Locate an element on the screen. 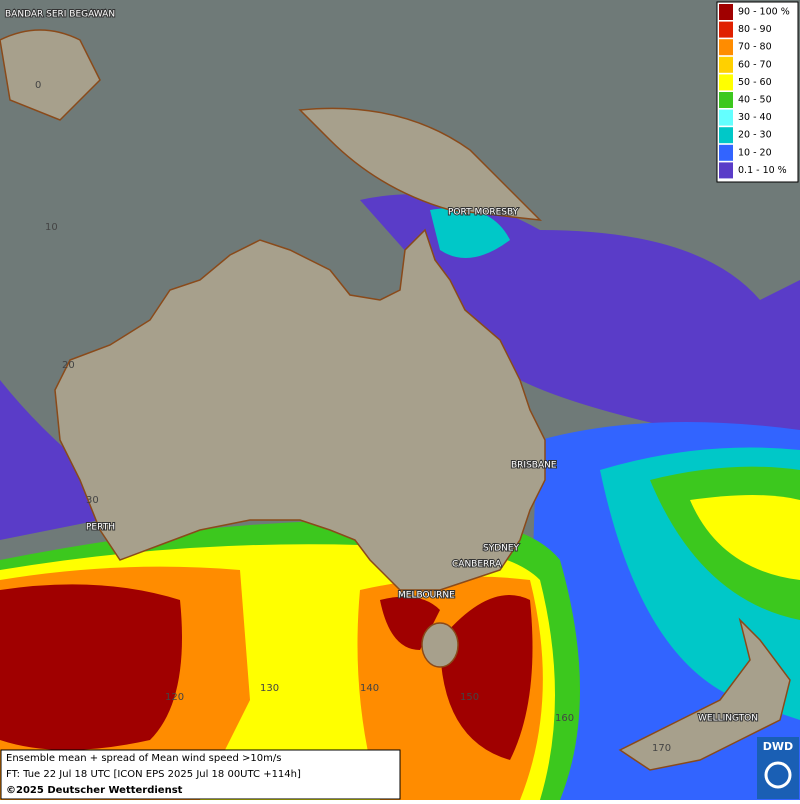 This screenshot has width=800, height=804. lon-label: 130 is located at coordinates (269, 688).